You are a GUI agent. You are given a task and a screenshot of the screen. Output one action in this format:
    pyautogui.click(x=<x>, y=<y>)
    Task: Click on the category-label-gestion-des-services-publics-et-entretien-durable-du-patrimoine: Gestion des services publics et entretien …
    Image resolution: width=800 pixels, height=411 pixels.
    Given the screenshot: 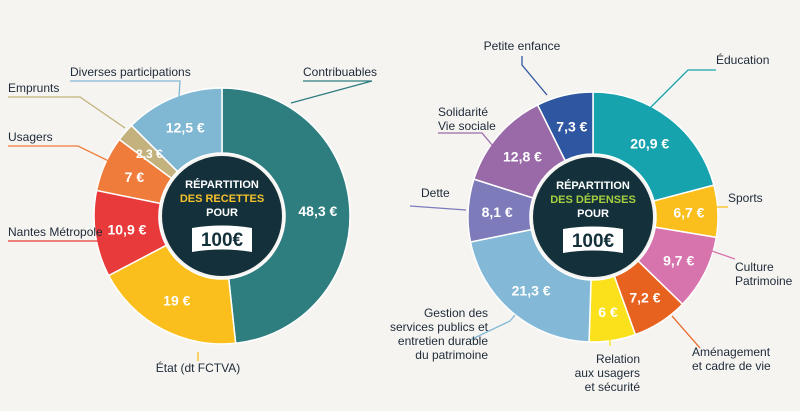 What is the action you would take?
    pyautogui.click(x=439, y=334)
    